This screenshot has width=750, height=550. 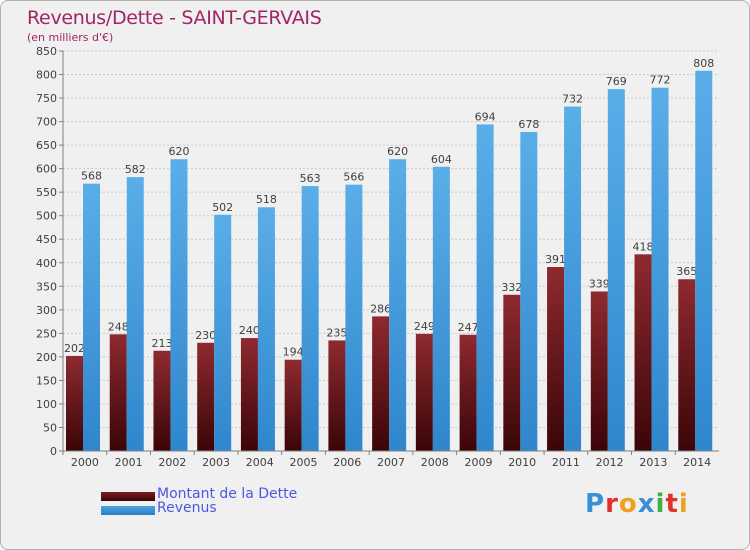 I want to click on legend-swatch-revenus, so click(x=128, y=510).